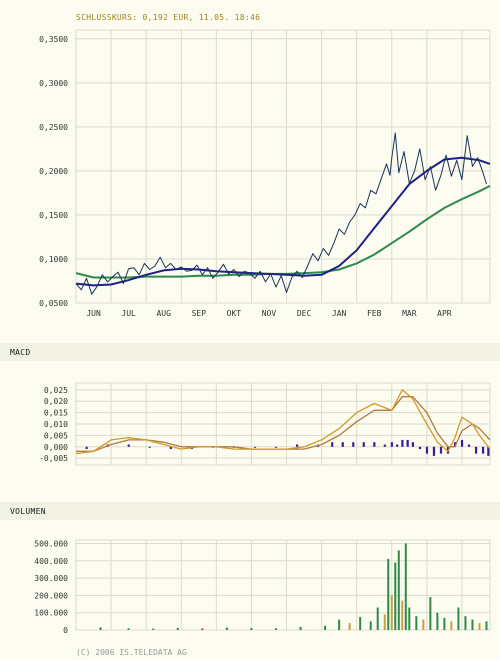  Describe the element at coordinates (250, 352) in the screenshot. I see `macd-section-header: MACD` at that location.